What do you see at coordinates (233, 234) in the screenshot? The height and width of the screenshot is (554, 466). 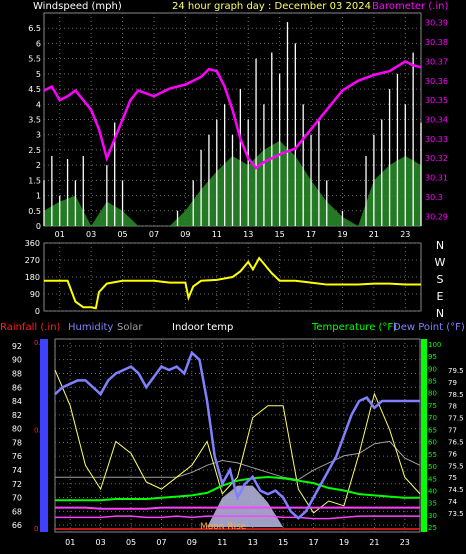 I see `wind-x-axis: 01 03 05 07 09 11 13 15 17 19 21 23` at bounding box center [233, 234].